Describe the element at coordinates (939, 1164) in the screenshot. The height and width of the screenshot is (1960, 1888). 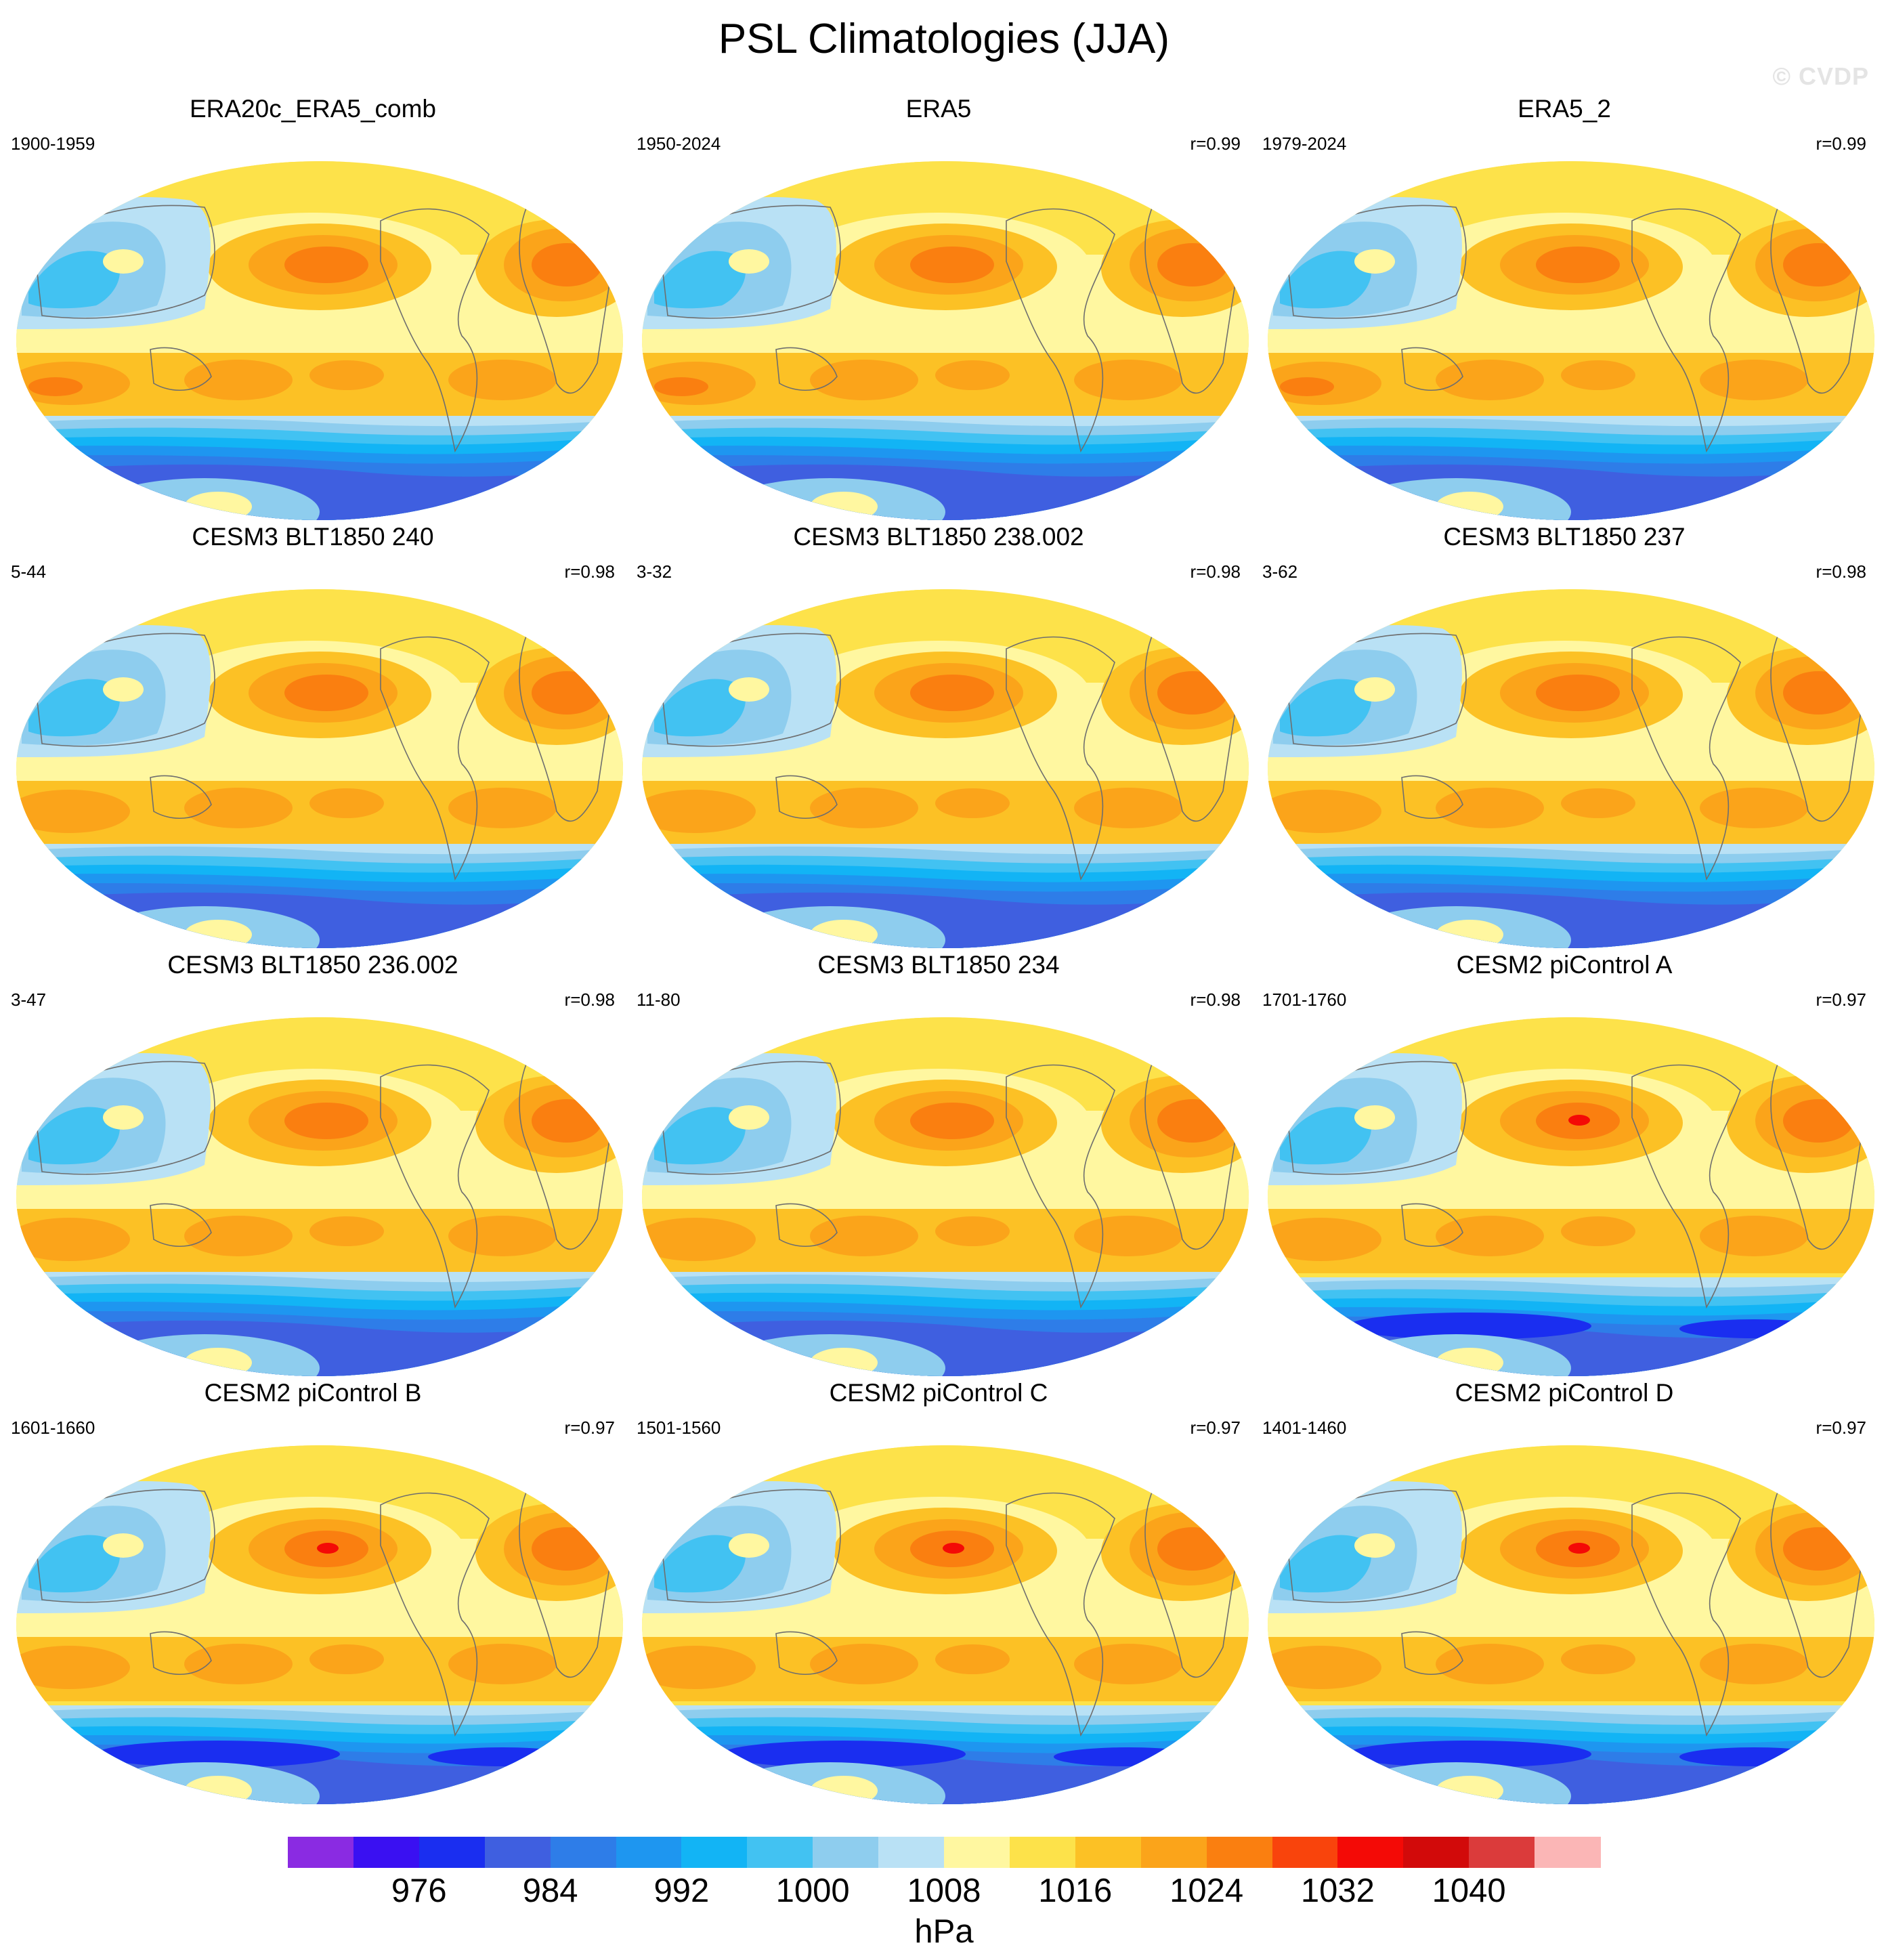
I see `map-panel: CESM3 BLT1850 234 11-80 r=0.98` at that location.